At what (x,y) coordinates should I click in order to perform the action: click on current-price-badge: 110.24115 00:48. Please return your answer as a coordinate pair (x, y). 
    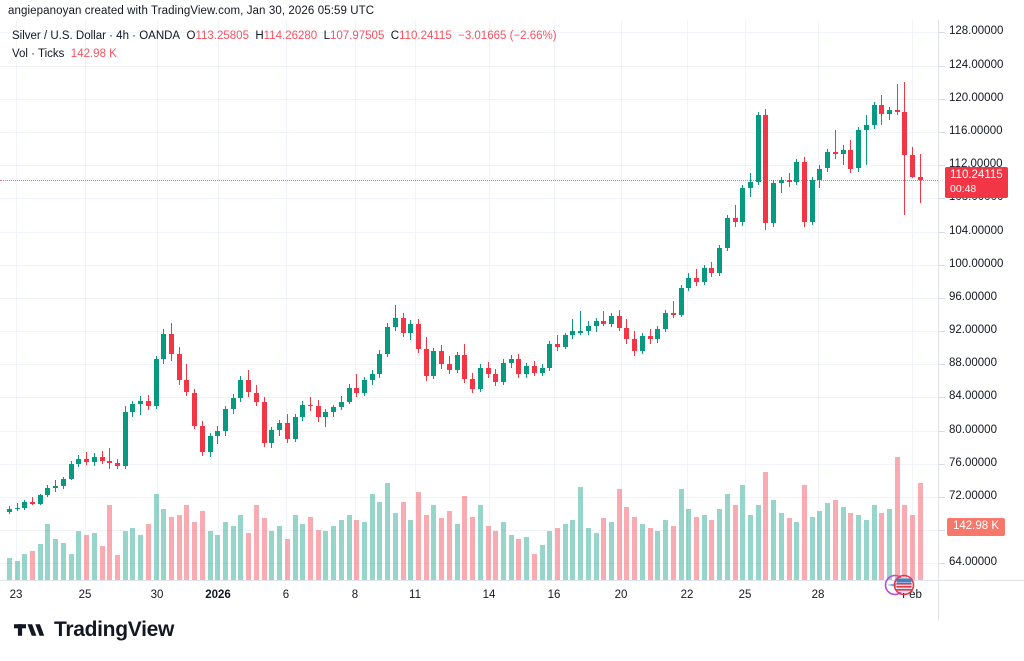
    Looking at the image, I should click on (976, 182).